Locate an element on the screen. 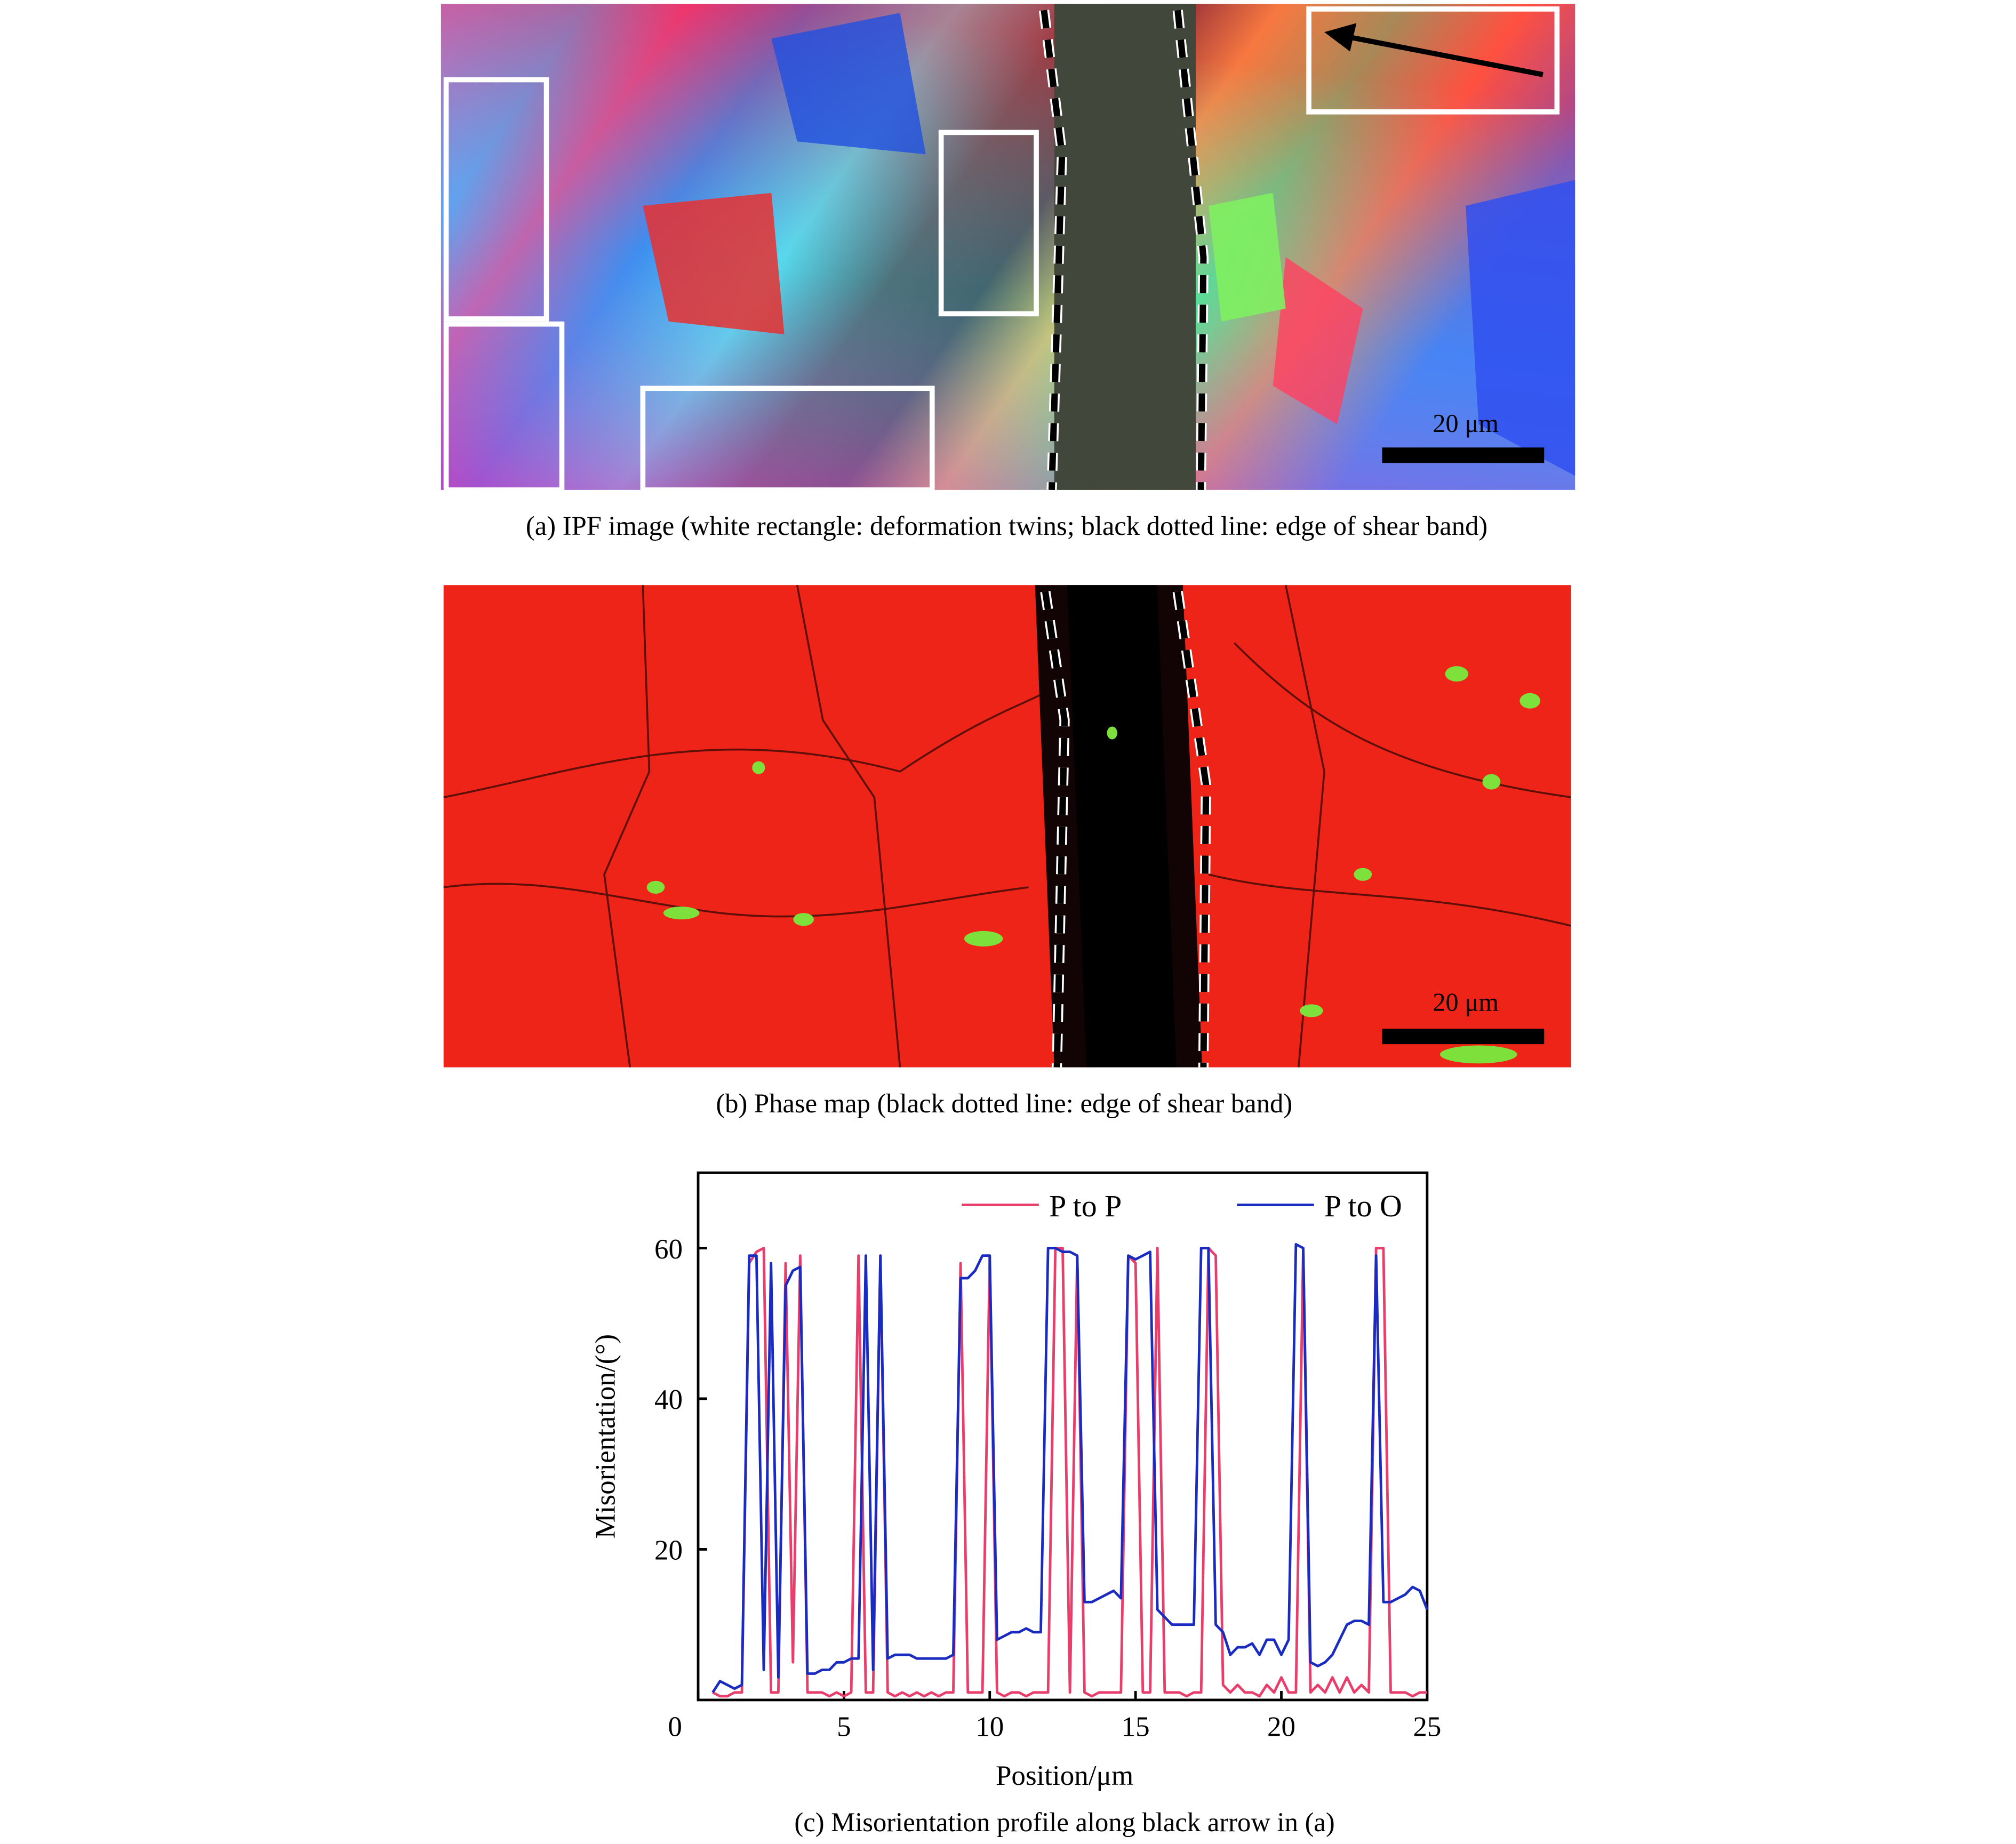 This screenshot has height=1844, width=2016. y-tick-label: 20 is located at coordinates (668, 1550).